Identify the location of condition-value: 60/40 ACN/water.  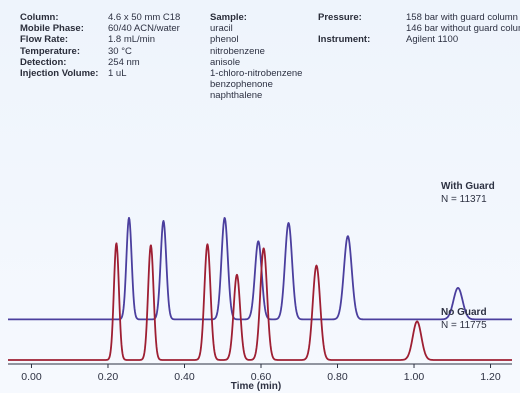
(144, 29).